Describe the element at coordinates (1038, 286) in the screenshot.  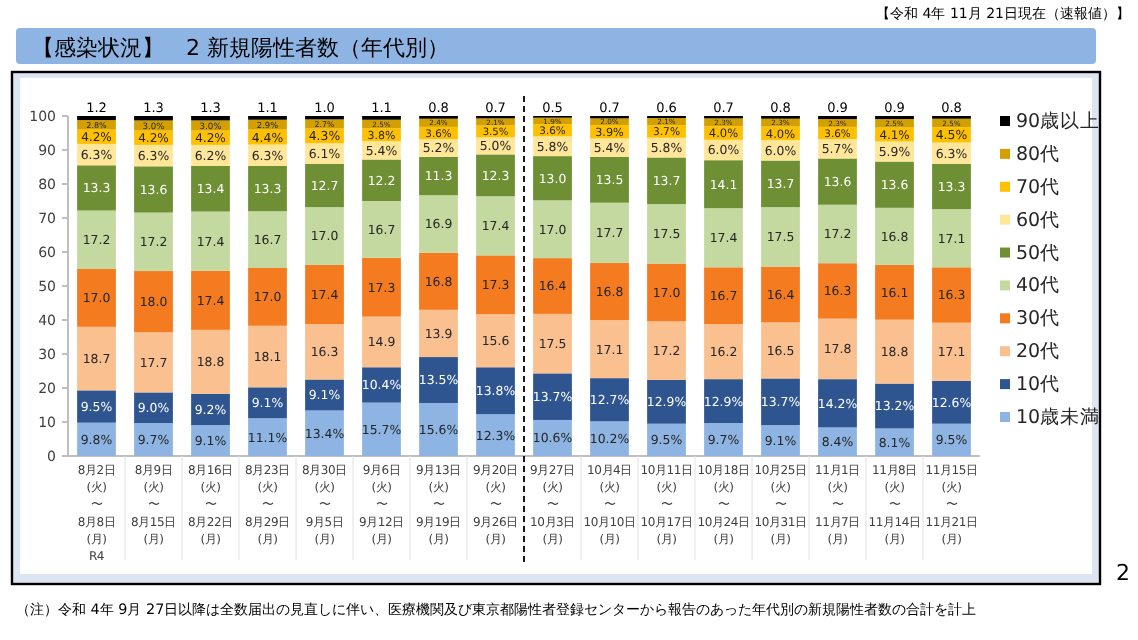
I see `legend-label: 40代` at that location.